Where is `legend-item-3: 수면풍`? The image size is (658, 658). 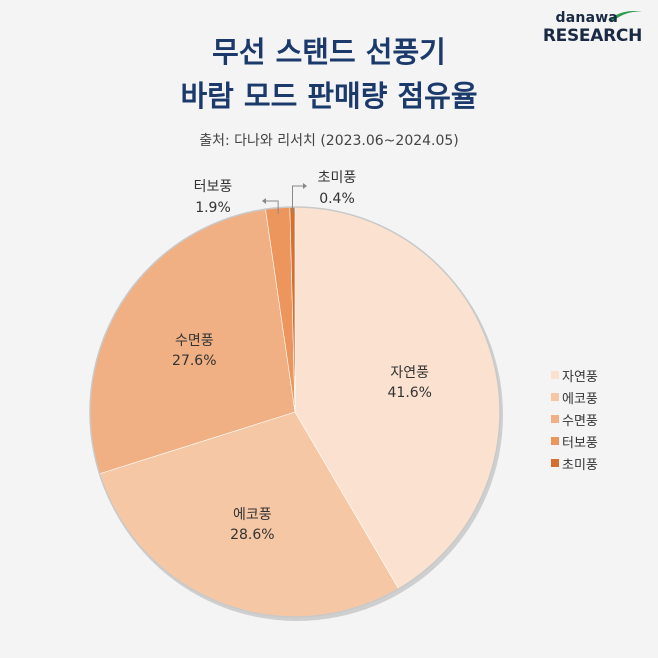 legend-item-3: 수면풍 is located at coordinates (574, 419).